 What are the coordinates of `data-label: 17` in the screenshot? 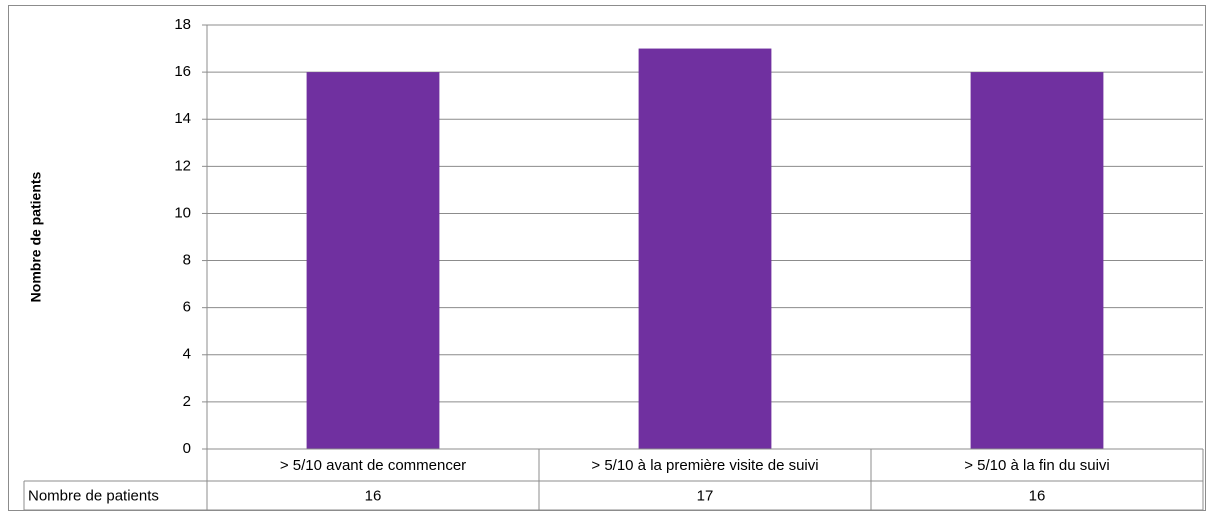 It's located at (705, 495).